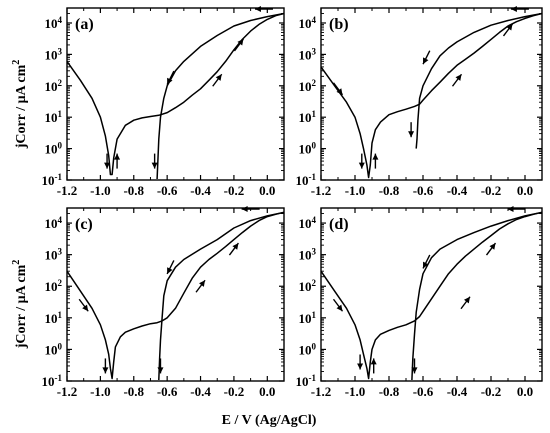 The image size is (550, 433). Describe the element at coordinates (20, 305) in the screenshot. I see `y-axis-label-bottom: jCorr / μA cm2` at that location.